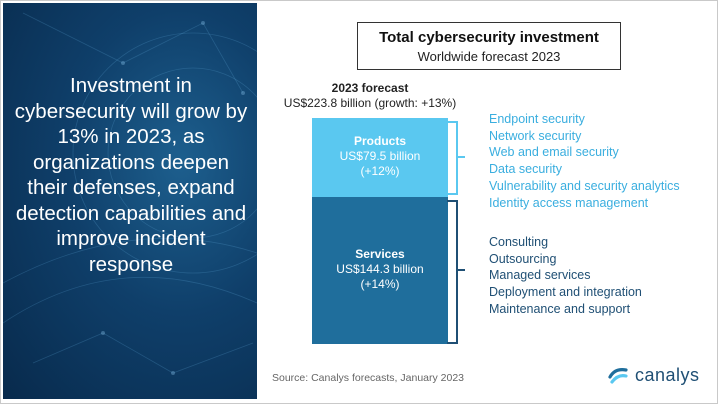 Image resolution: width=718 pixels, height=404 pixels. Describe the element at coordinates (569, 202) in the screenshot. I see `list-item: Identity access management` at that location.